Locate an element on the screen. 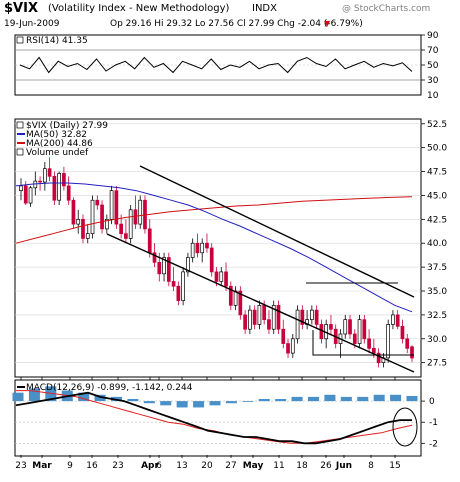 The width and height of the screenshot is (460, 482). x-axis-bottom-tick-label: 26 is located at coordinates (326, 466).